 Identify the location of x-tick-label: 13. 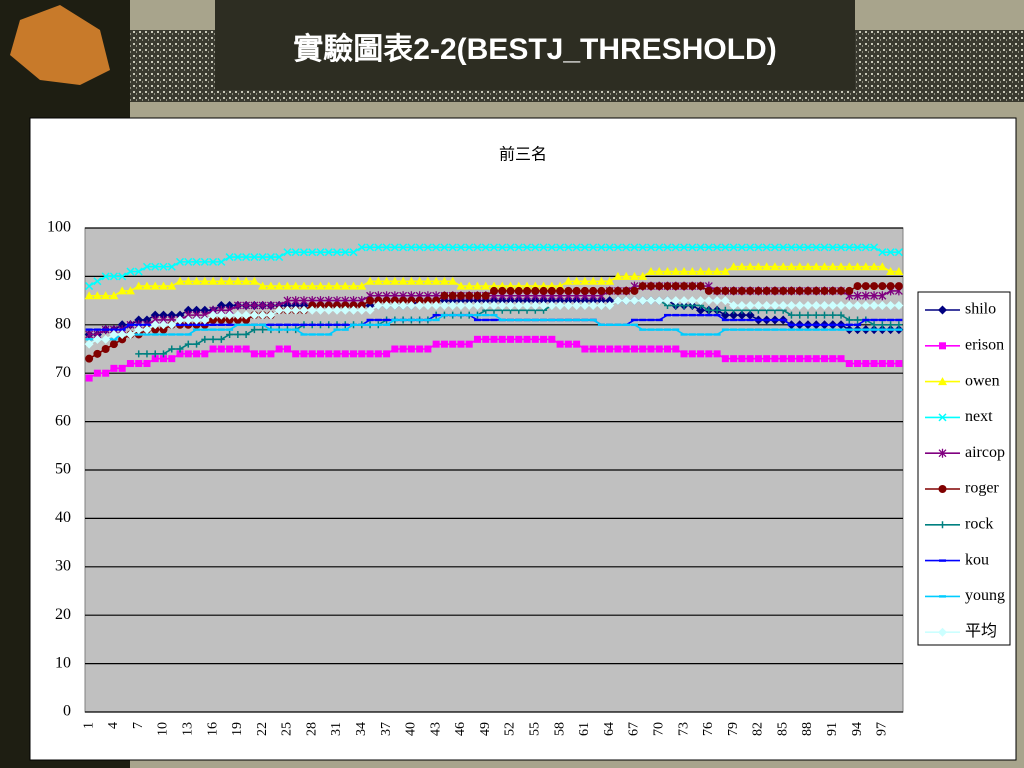
(188, 729).